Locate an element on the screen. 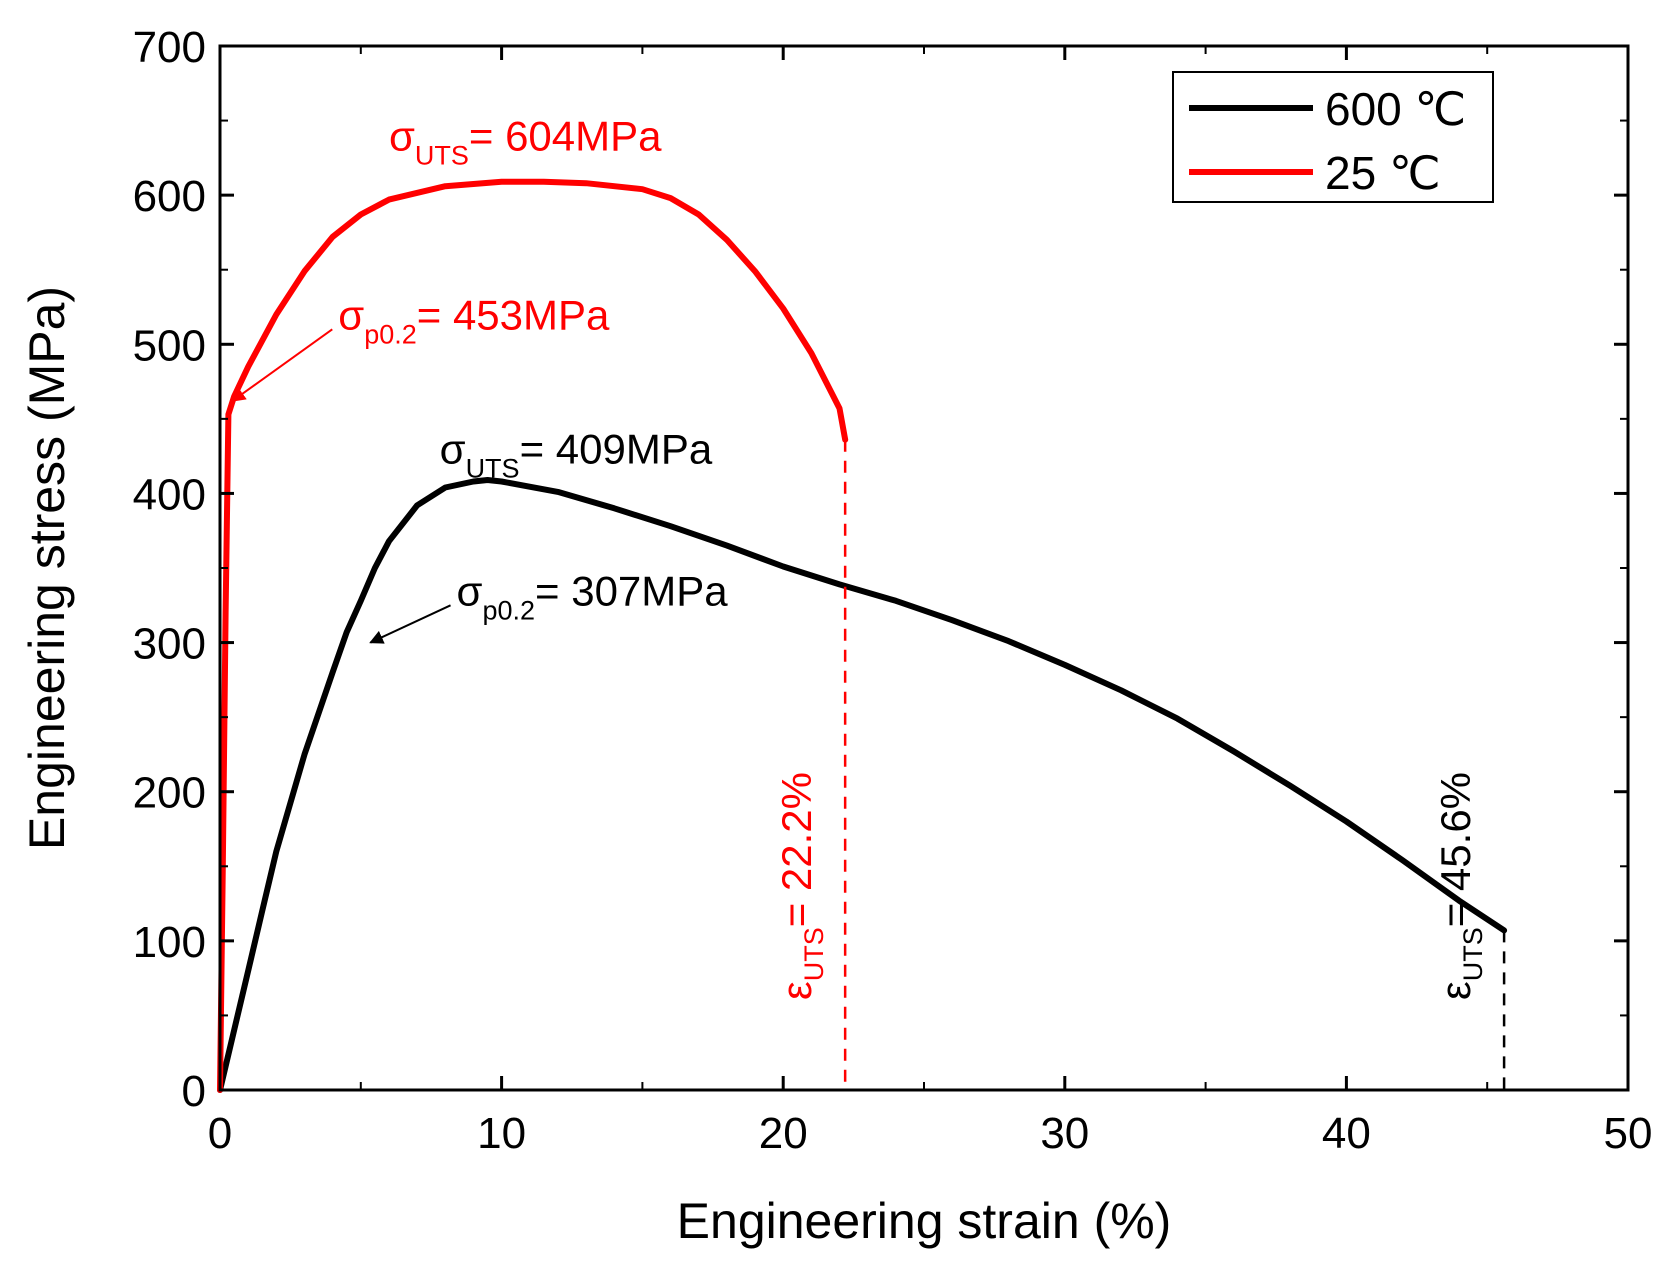 The image size is (1667, 1266). y-axis-title: Engineering stress (MPa) is located at coordinates (47, 568).